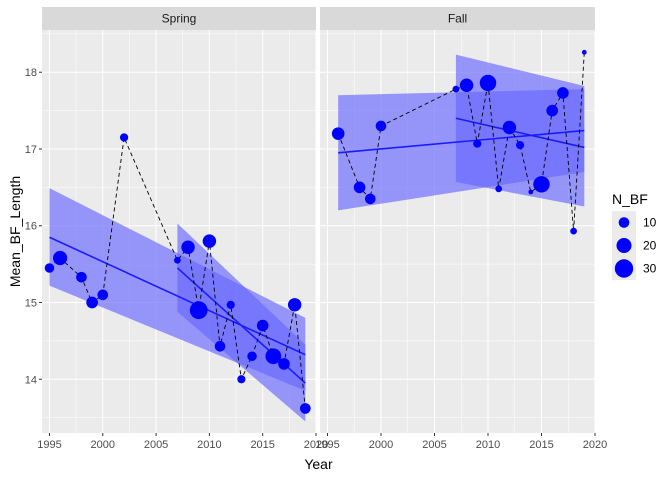 This screenshot has width=672, height=480. Describe the element at coordinates (31, 380) in the screenshot. I see `y-tick-label: 14` at that location.